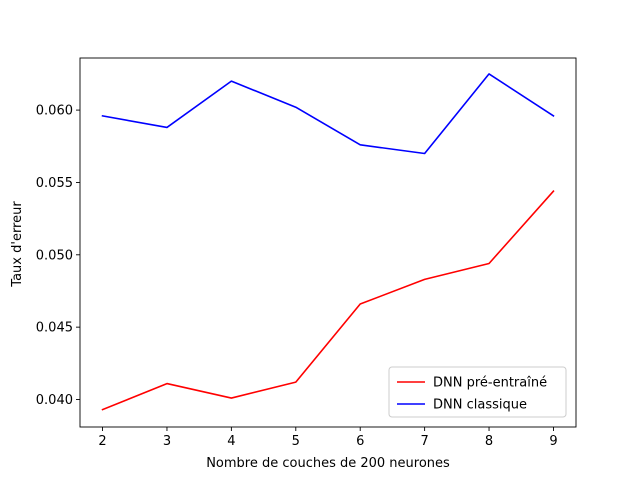 This screenshot has height=480, width=640. Describe the element at coordinates (360, 441) in the screenshot. I see `x-tick-label: 6` at that location.